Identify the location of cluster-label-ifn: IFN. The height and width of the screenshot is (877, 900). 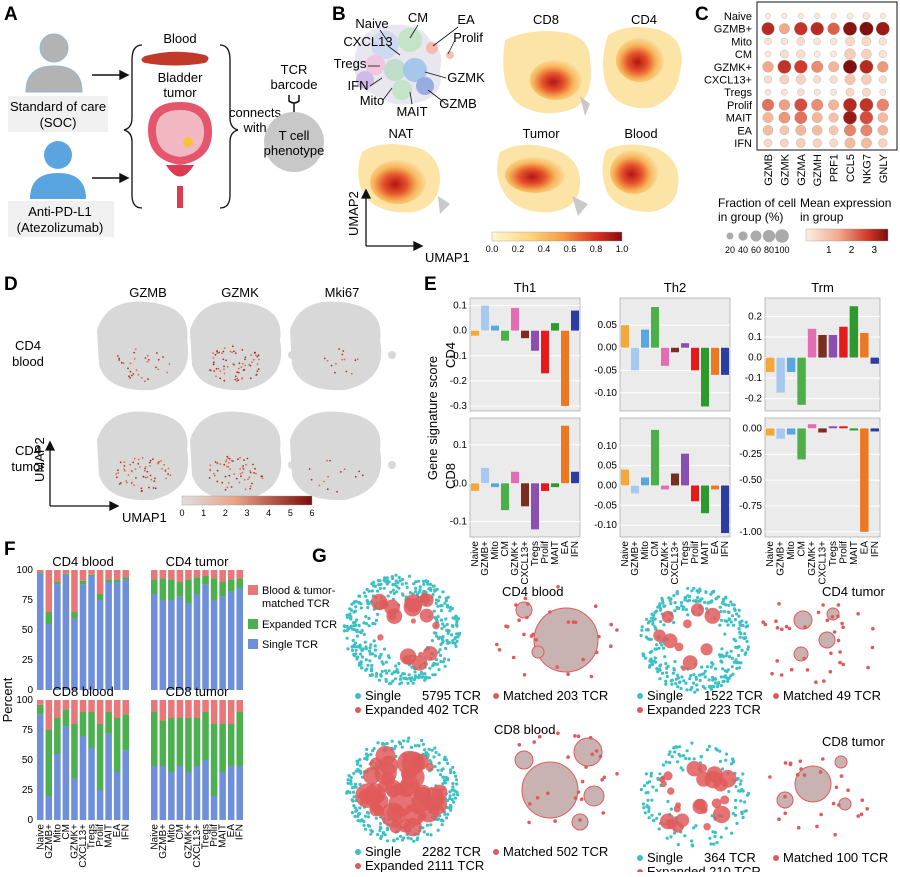
(358, 85).